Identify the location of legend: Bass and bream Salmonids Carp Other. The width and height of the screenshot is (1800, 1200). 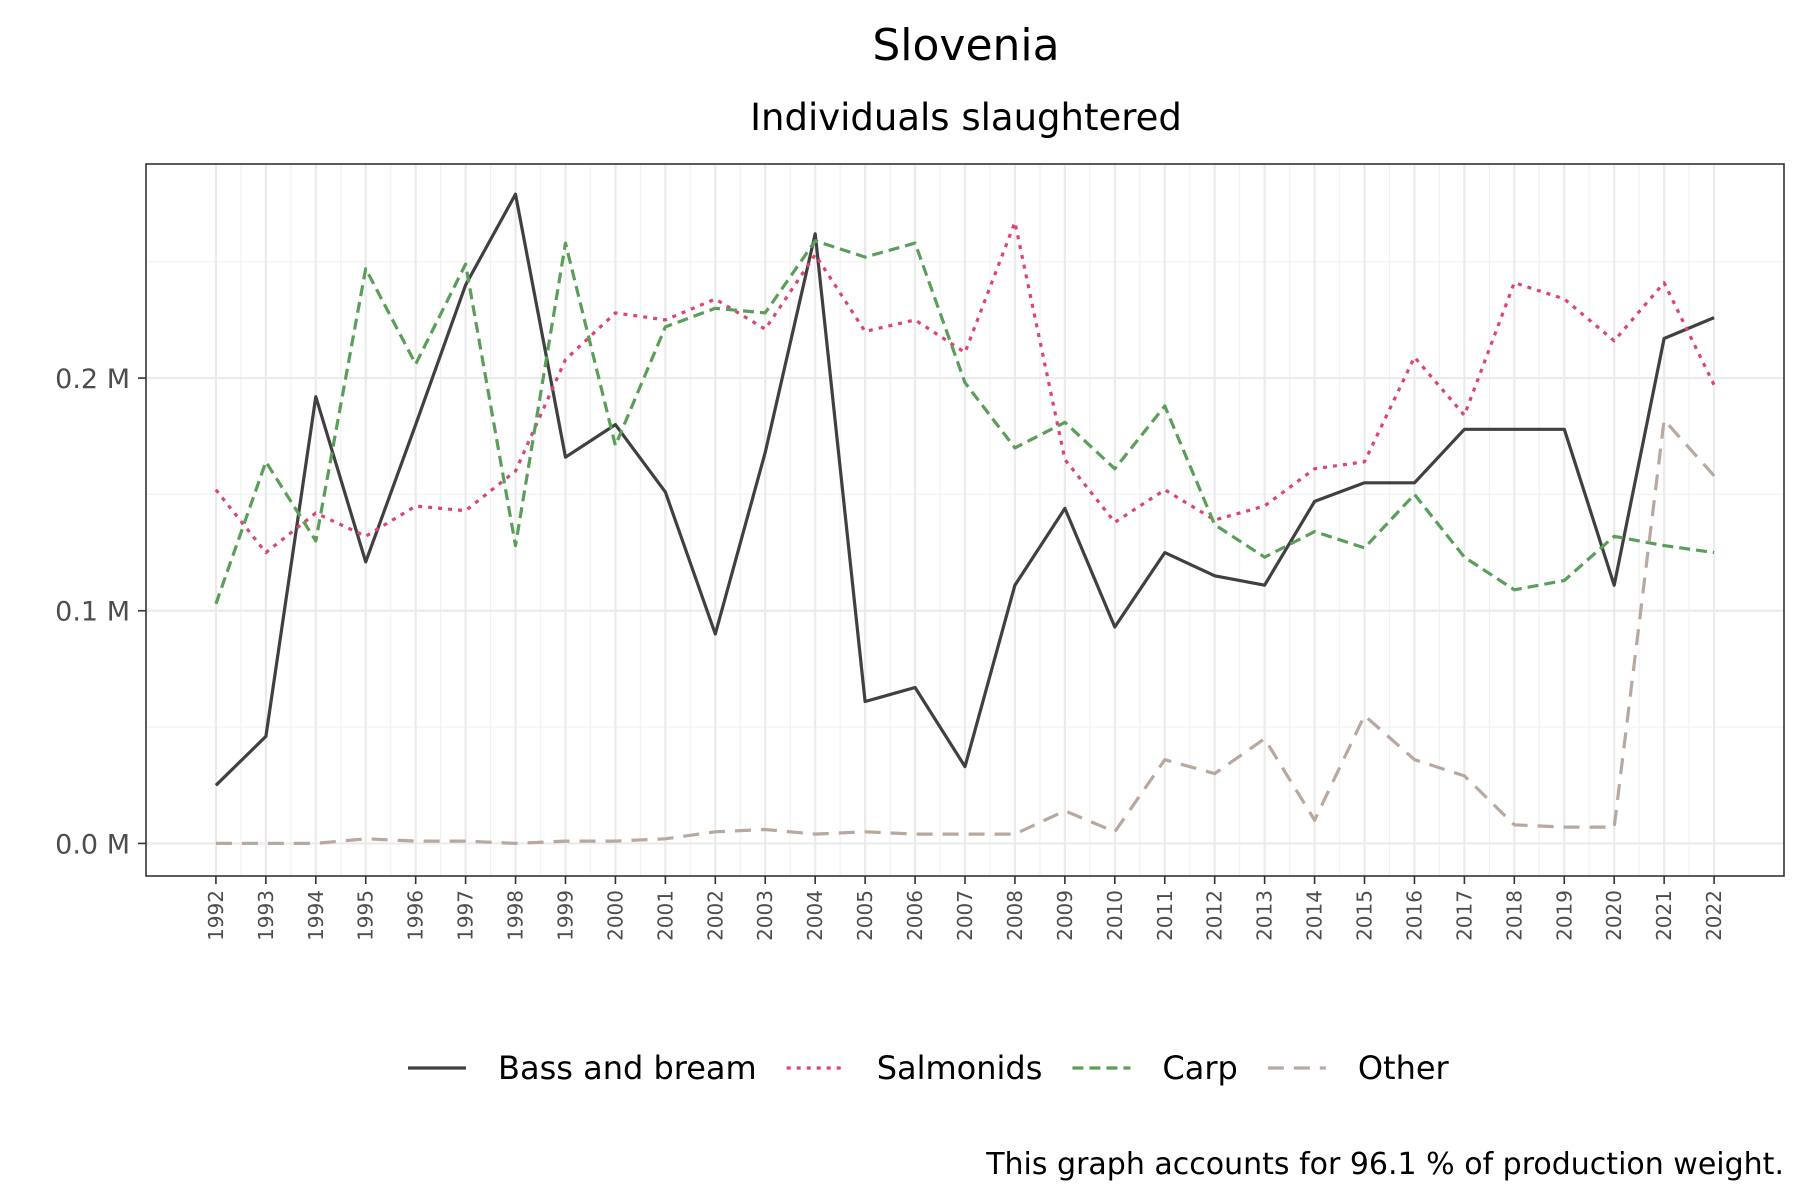
(929, 1068).